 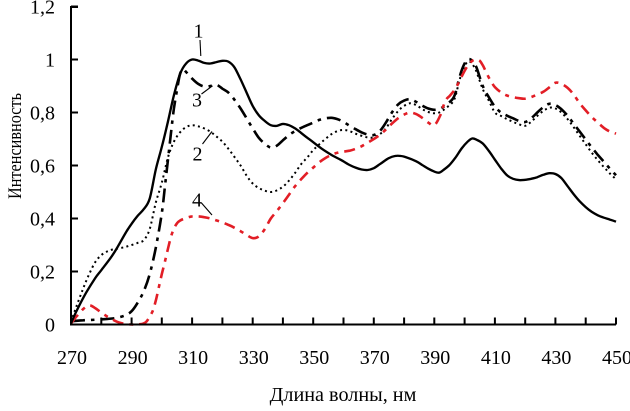 What do you see at coordinates (435, 358) in the screenshot?
I see `svg-text: 390` at bounding box center [435, 358].